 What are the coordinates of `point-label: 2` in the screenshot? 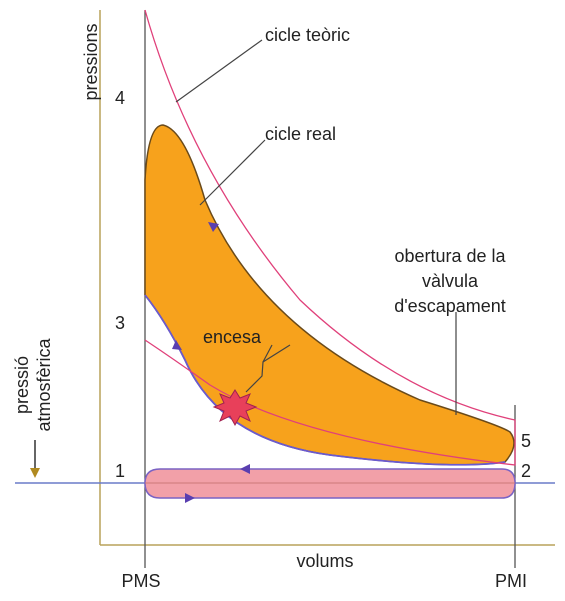 It's located at (526, 471).